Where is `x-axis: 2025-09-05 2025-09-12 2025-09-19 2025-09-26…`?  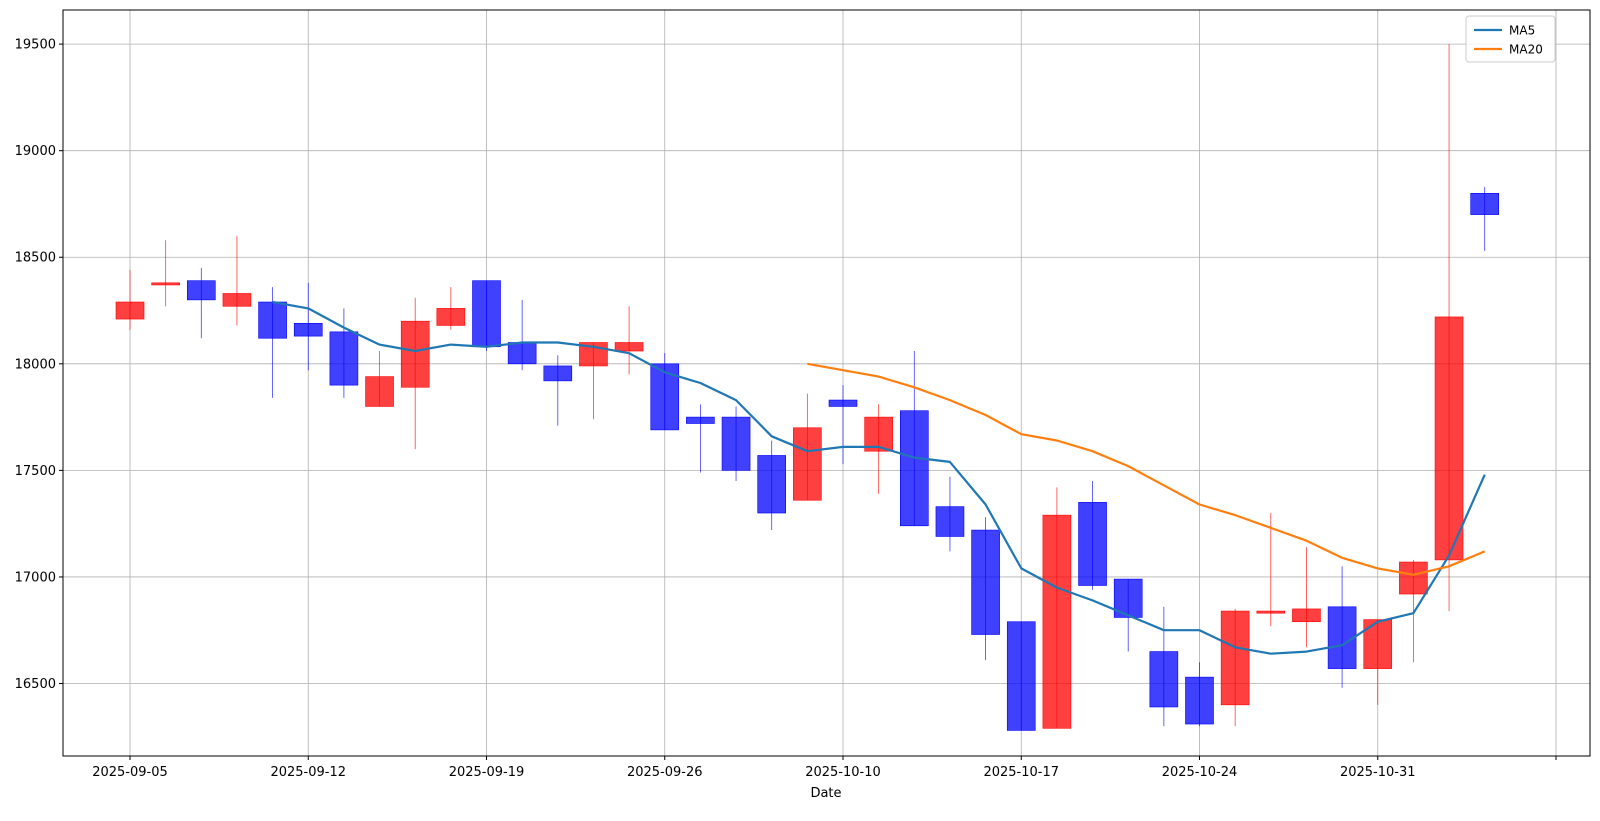
x-axis: 2025-09-05 2025-09-12 2025-09-19 2025-09-26… is located at coordinates (824, 768).